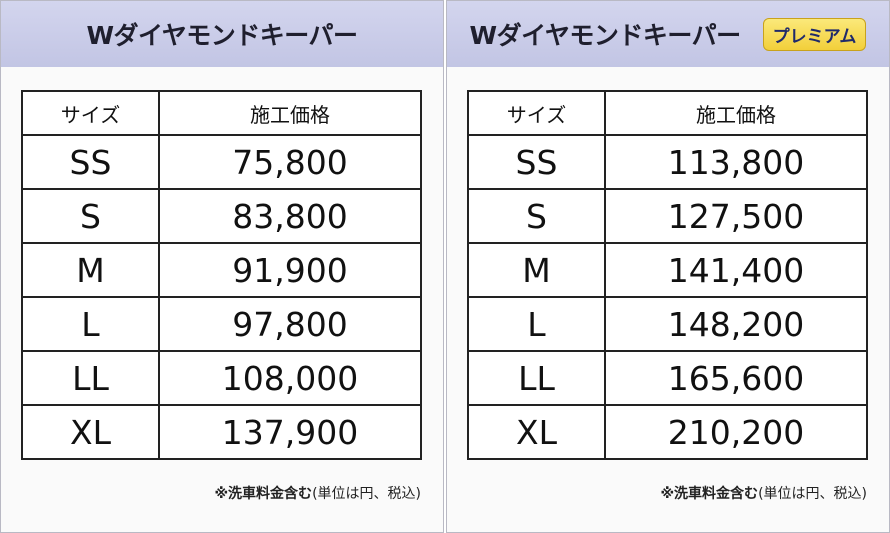 The height and width of the screenshot is (533, 890). Describe the element at coordinates (290, 216) in the screenshot. I see `price-cell: 83,800` at that location.